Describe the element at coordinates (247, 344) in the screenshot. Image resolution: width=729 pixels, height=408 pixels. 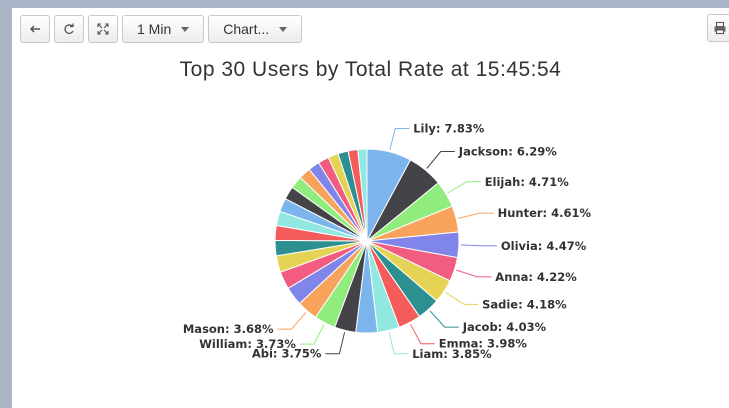
I see `data-label-william: William: 3.73%` at that location.